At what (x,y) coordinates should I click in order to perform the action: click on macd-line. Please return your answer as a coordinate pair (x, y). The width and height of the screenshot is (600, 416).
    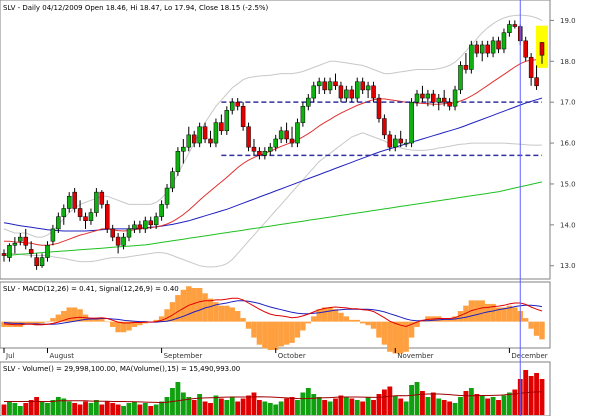
    Looking at the image, I should click on (273, 312).